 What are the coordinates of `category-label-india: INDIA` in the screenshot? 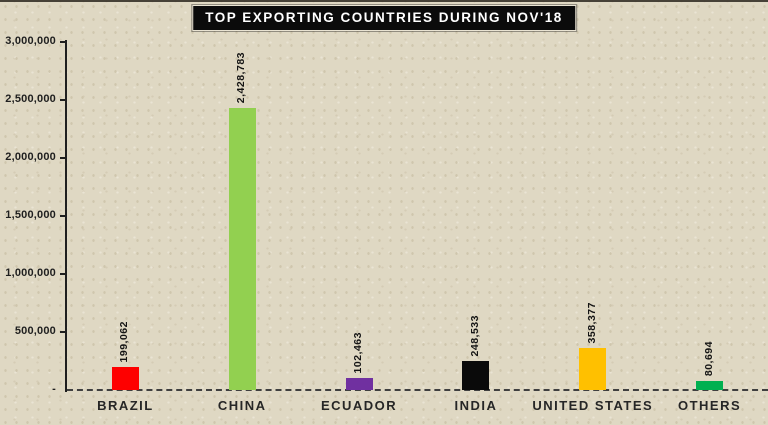 It's located at (476, 405).